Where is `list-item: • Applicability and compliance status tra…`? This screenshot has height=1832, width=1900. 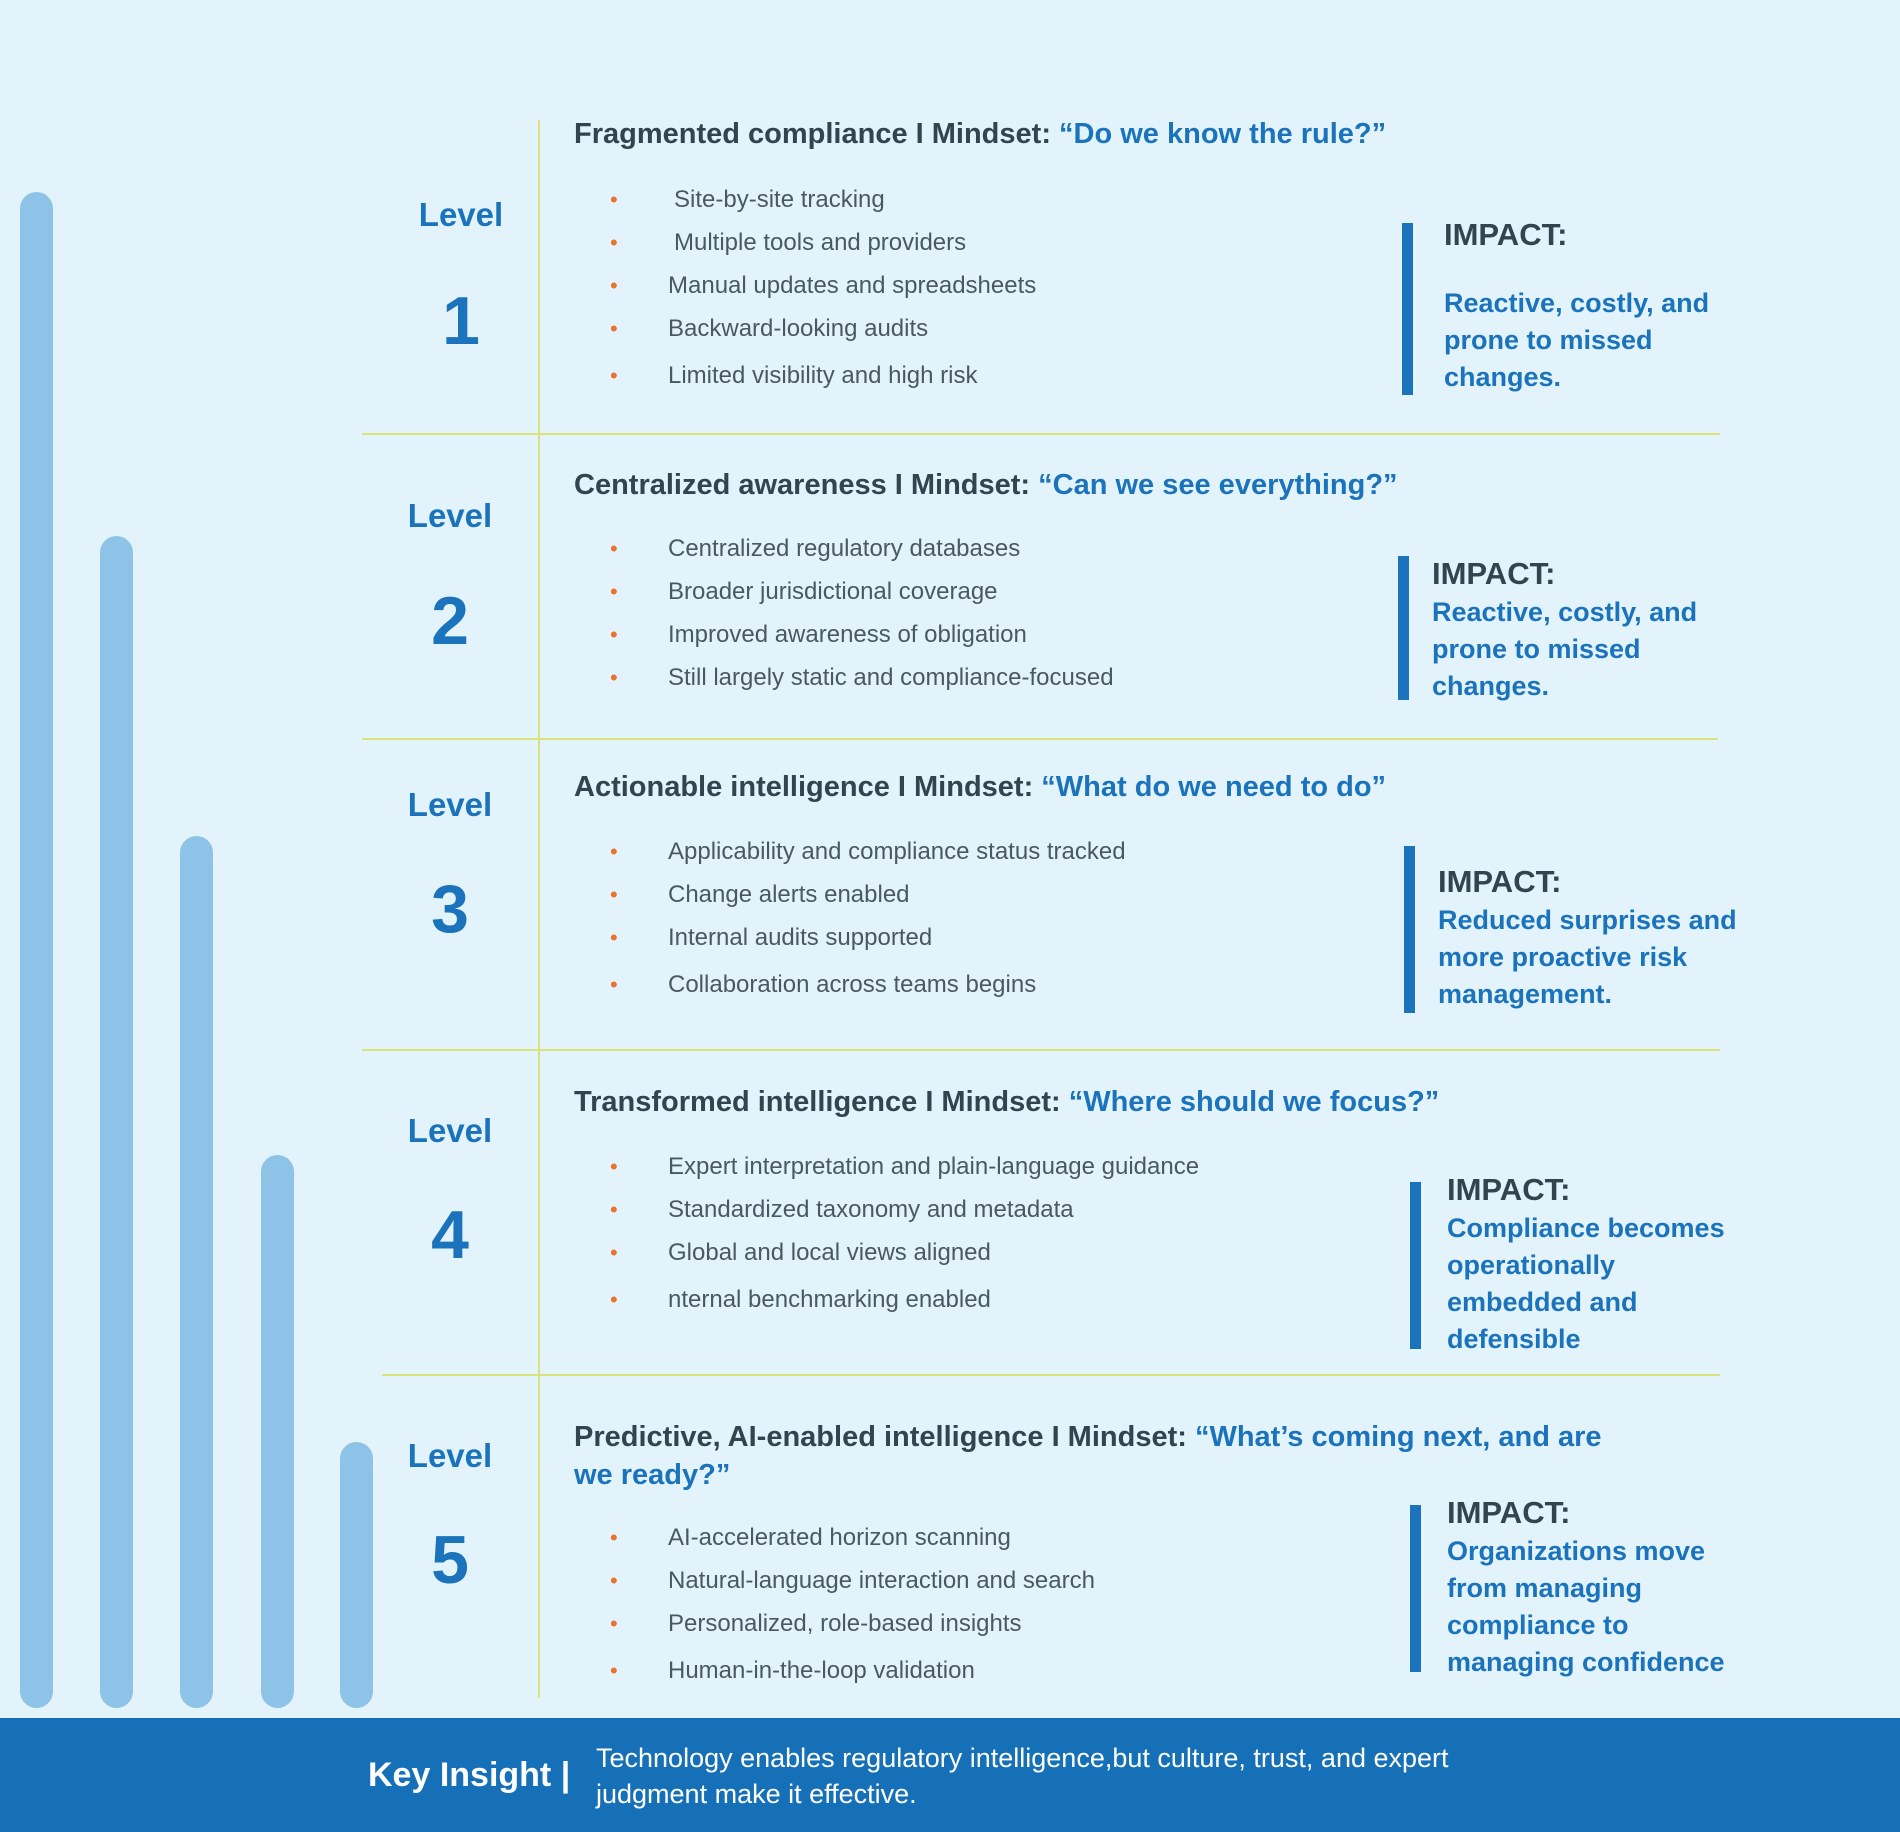 list-item: • Applicability and compliance status tra… is located at coordinates (868, 851).